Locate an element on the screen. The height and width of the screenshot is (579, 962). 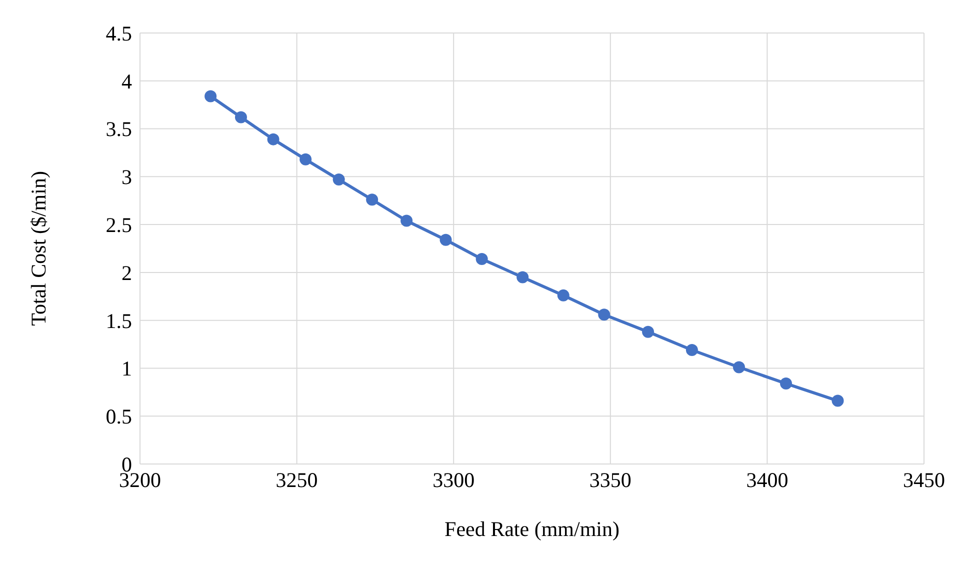
x-axis-title: Feed Rate (mm/min) is located at coordinates (532, 529).